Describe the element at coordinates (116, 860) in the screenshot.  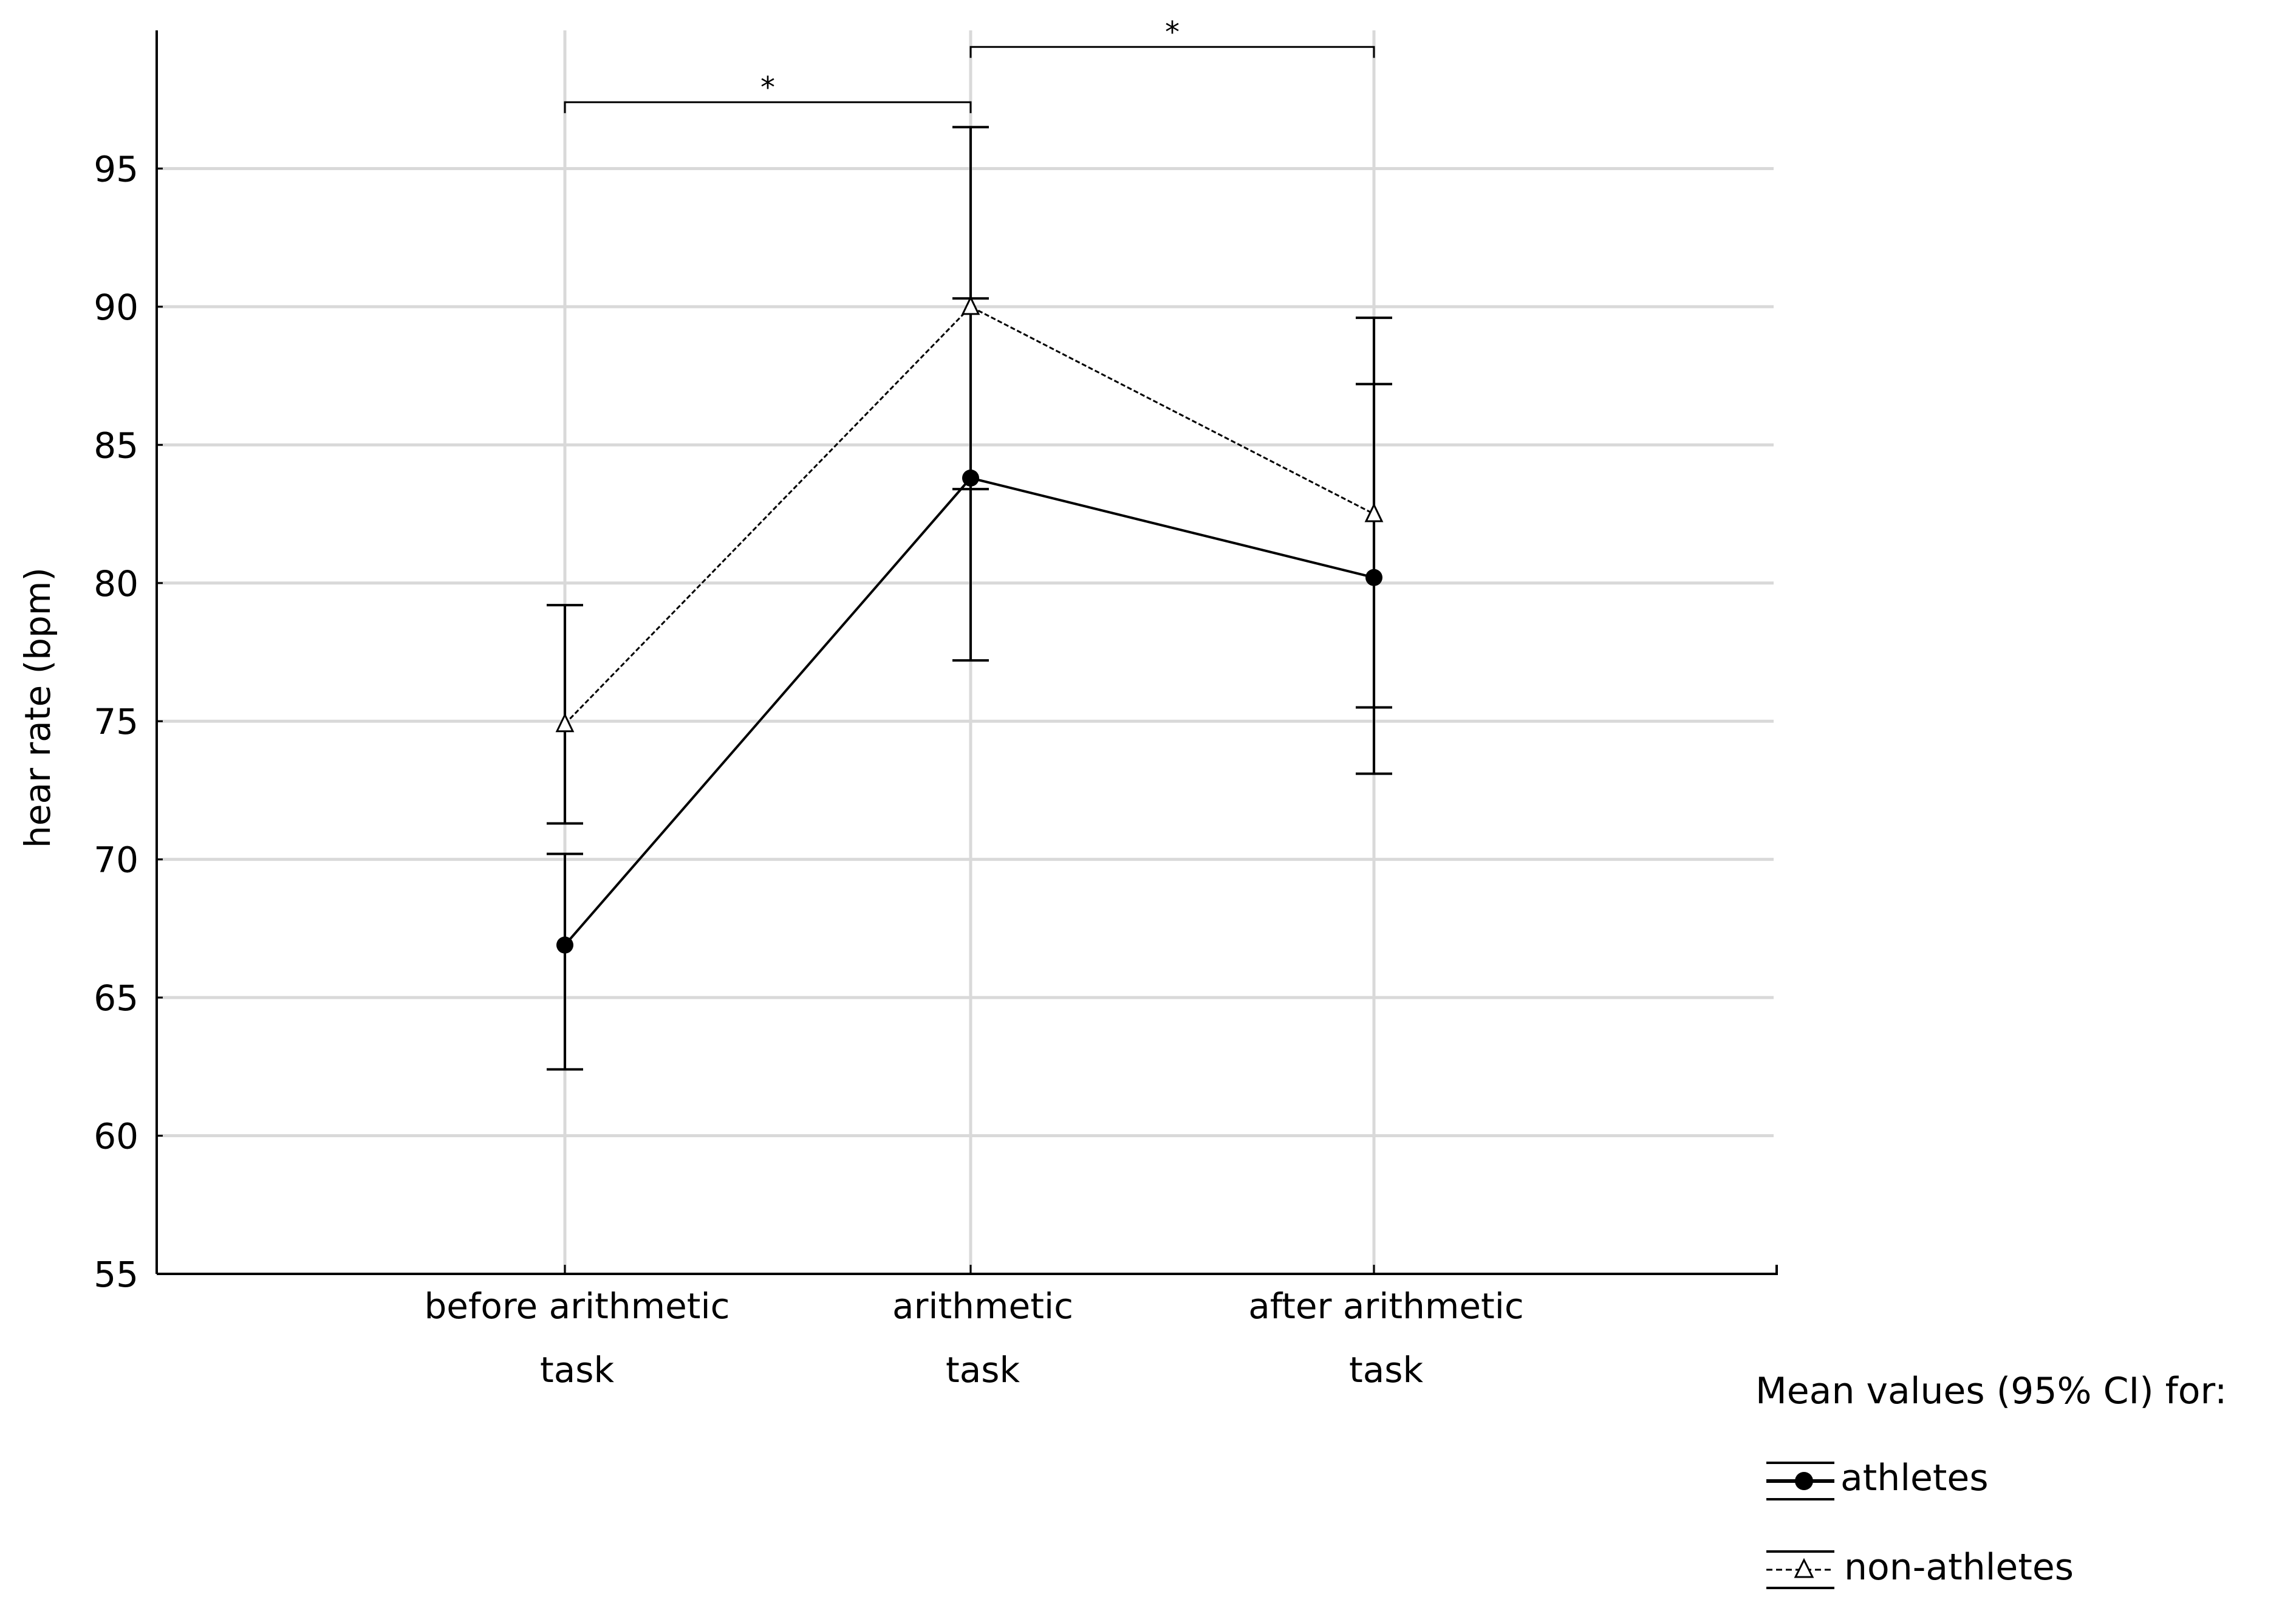
I see `y-tick-label: 70` at that location.